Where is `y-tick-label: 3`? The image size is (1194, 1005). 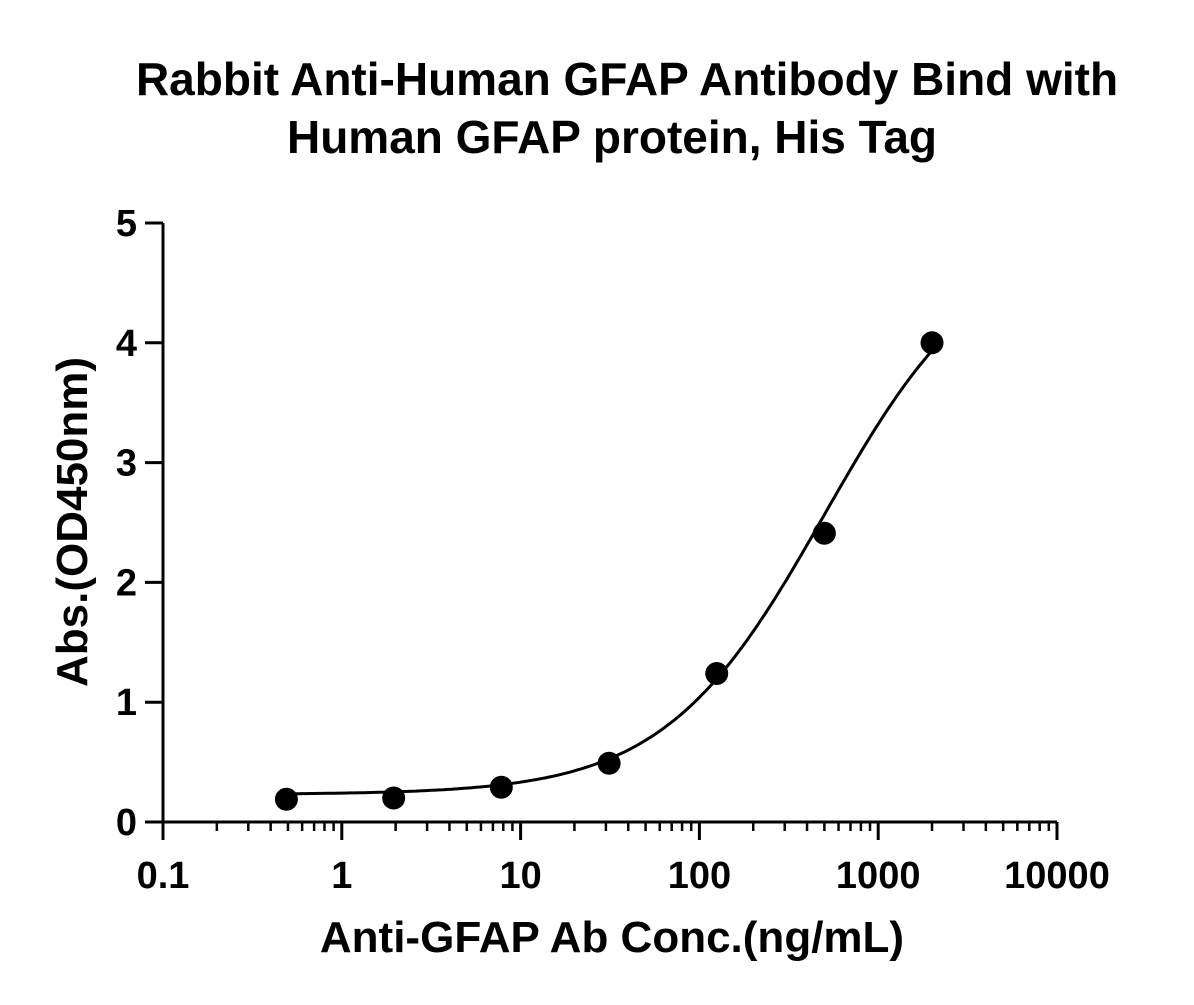
y-tick-label: 3 is located at coordinates (126, 464).